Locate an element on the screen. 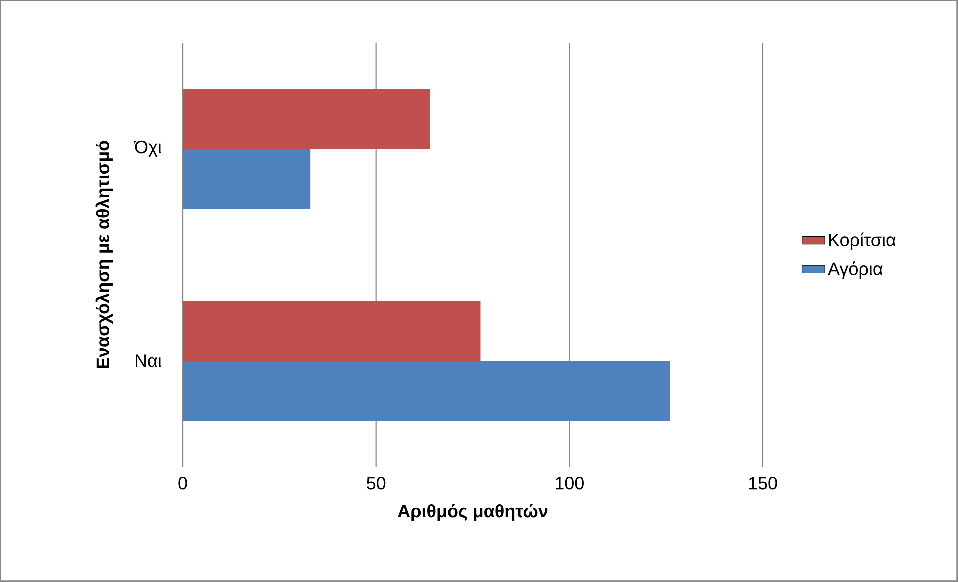  y-axis-title: Ενασχόληση με αθλητισμό is located at coordinates (105, 254).